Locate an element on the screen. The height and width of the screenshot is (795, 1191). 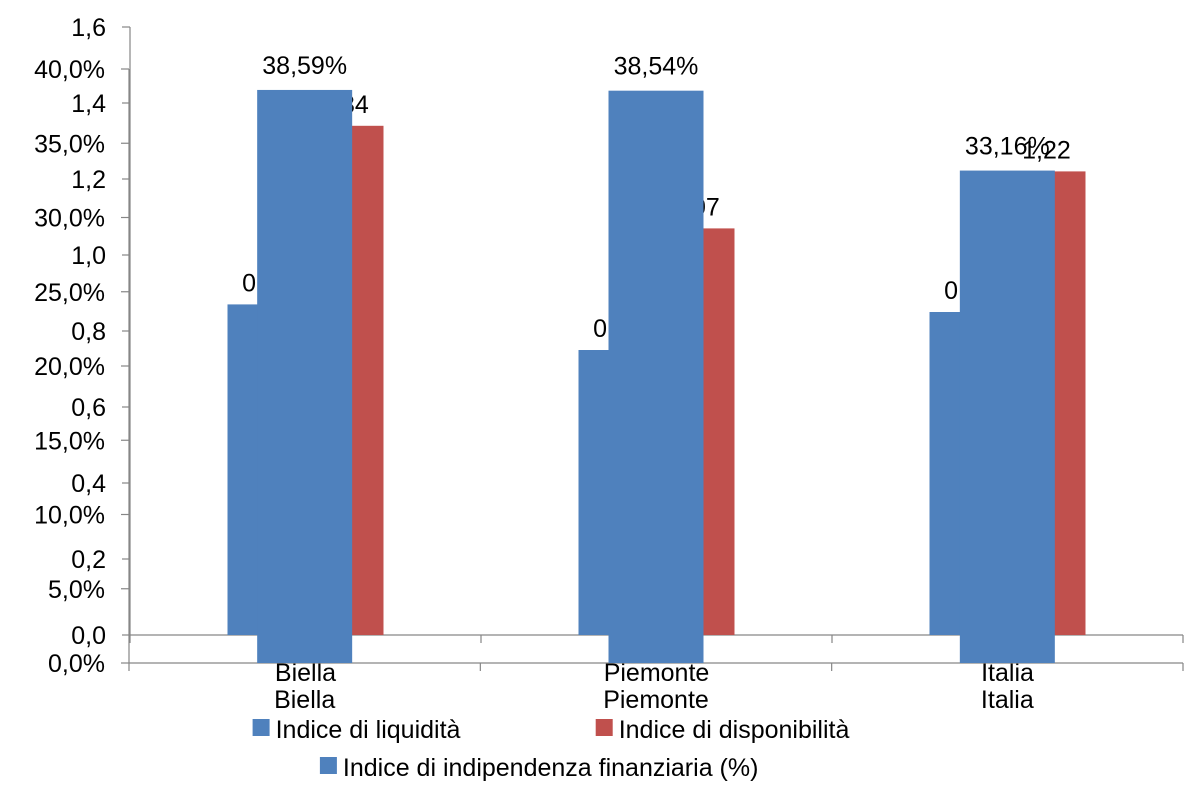
back-y-tick-label: 1,2 is located at coordinates (88, 180).